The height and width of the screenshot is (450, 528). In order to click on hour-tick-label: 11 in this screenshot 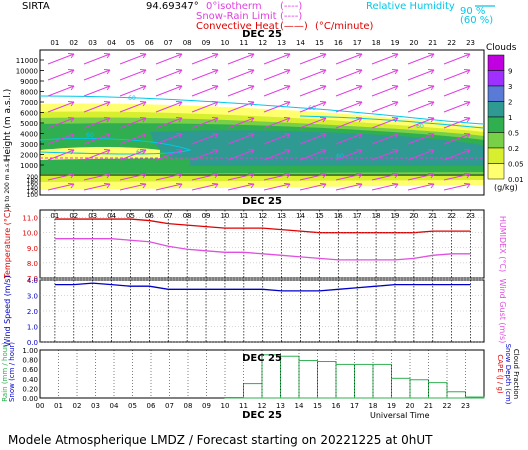, I will do `click(243, 43)`.